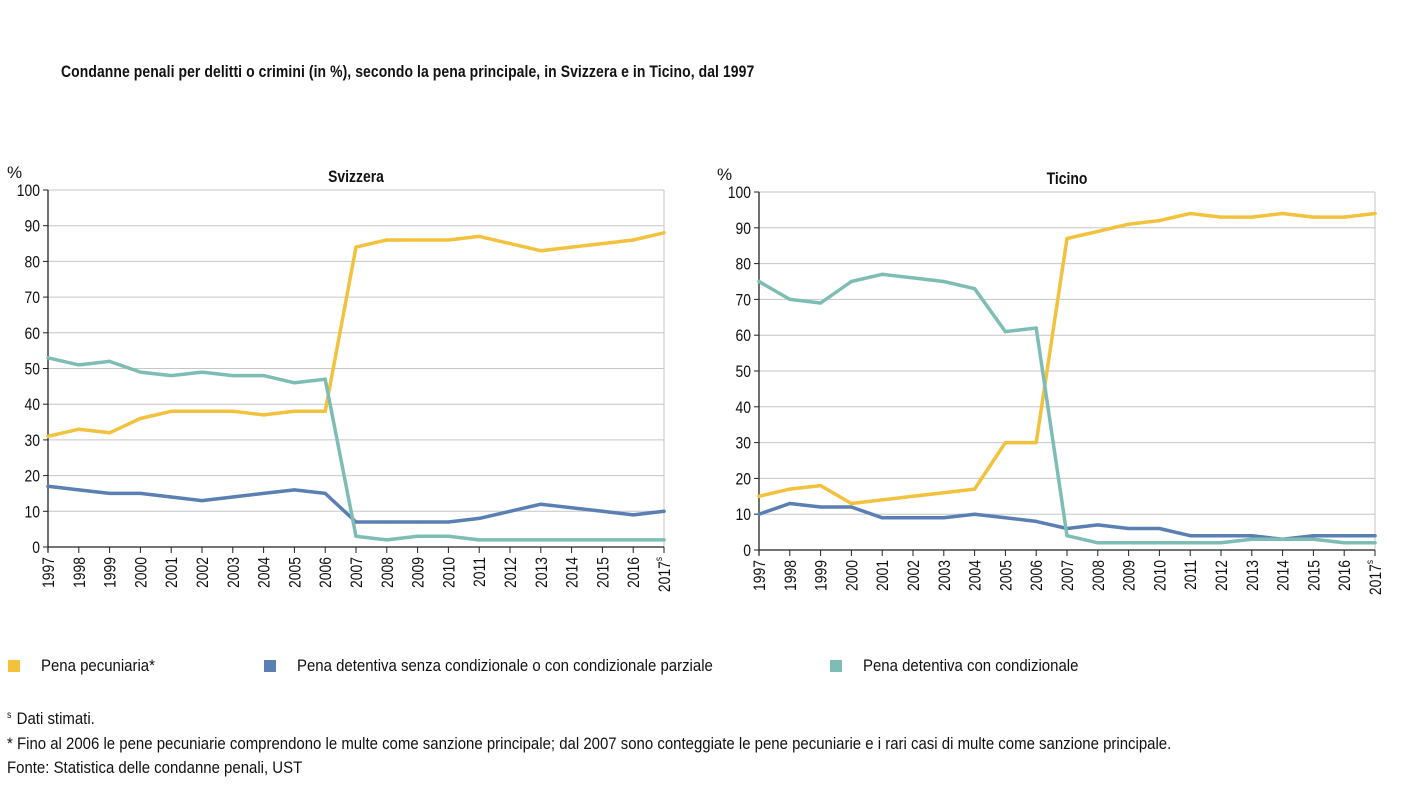 This screenshot has height=792, width=1408. I want to click on footnote-estimated-text: Dati stimati., so click(55, 718).